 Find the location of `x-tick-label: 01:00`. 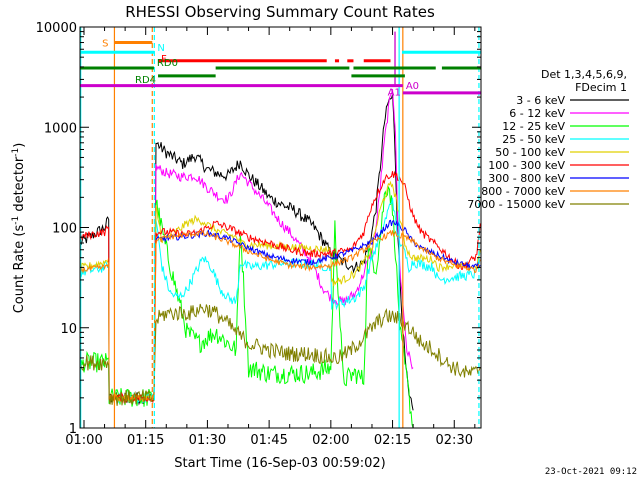

x-tick-label: 01:00 is located at coordinates (83, 440).